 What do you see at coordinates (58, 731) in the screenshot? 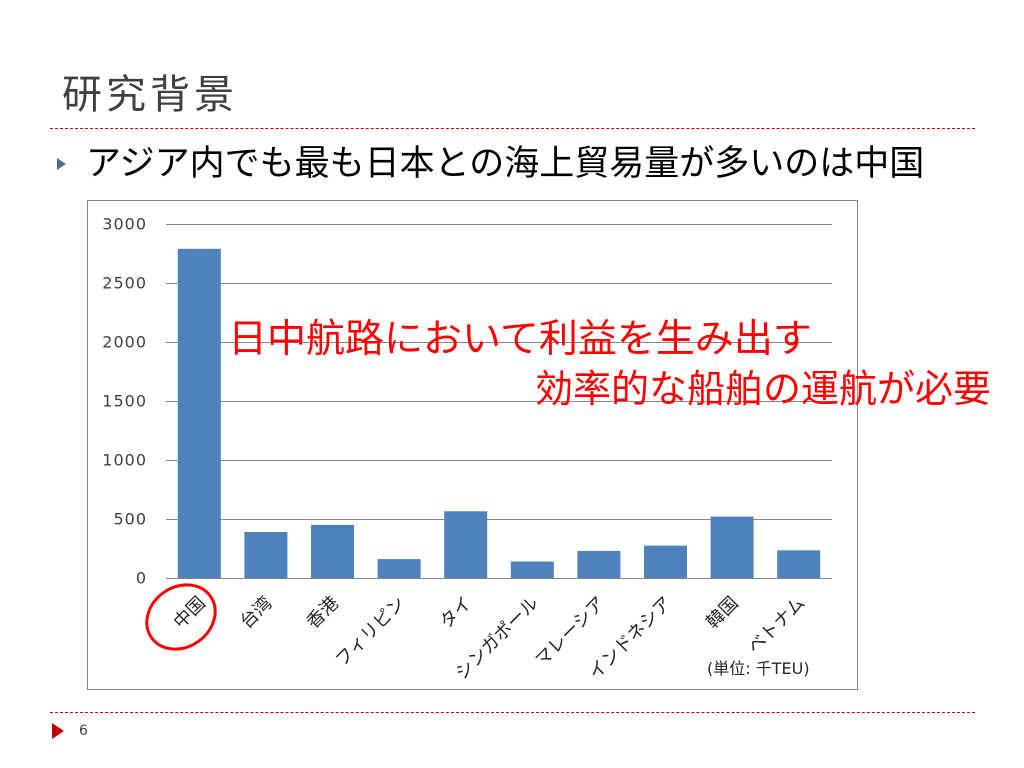
I see `footer-triangle-icon` at bounding box center [58, 731].